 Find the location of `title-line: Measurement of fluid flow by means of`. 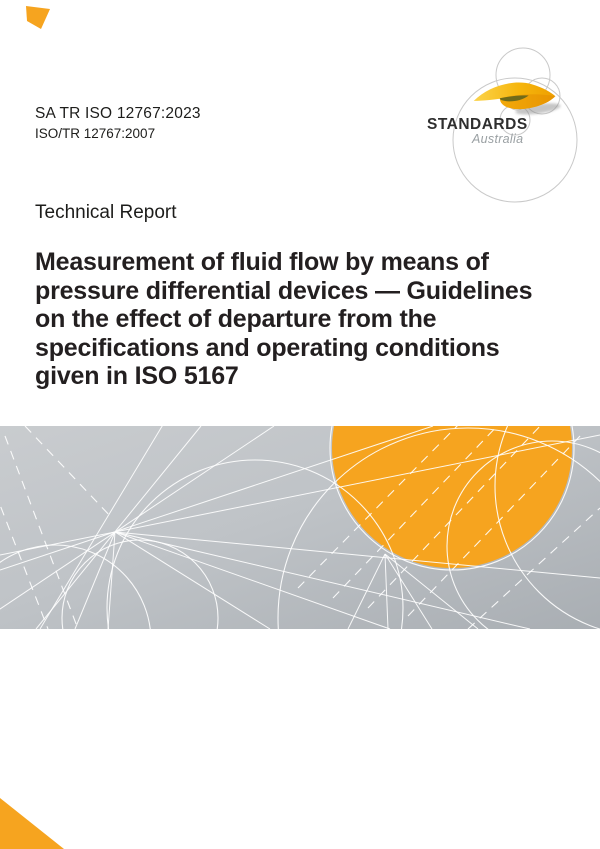

title-line: Measurement of fluid flow by means of is located at coordinates (262, 262).